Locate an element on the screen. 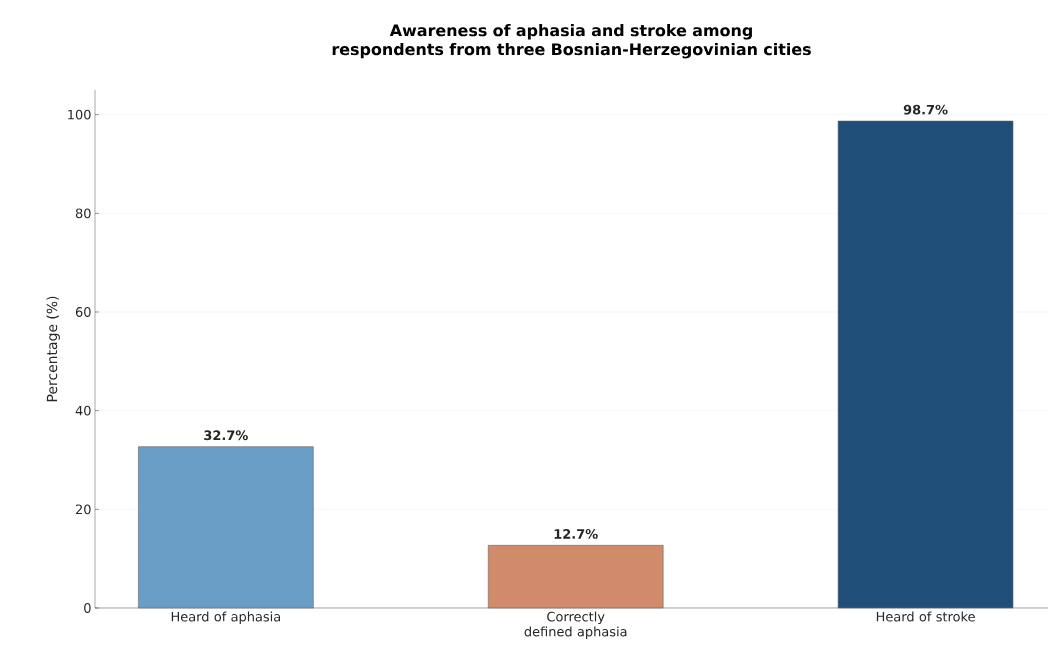  y-tick-label: 20 is located at coordinates (83, 509).